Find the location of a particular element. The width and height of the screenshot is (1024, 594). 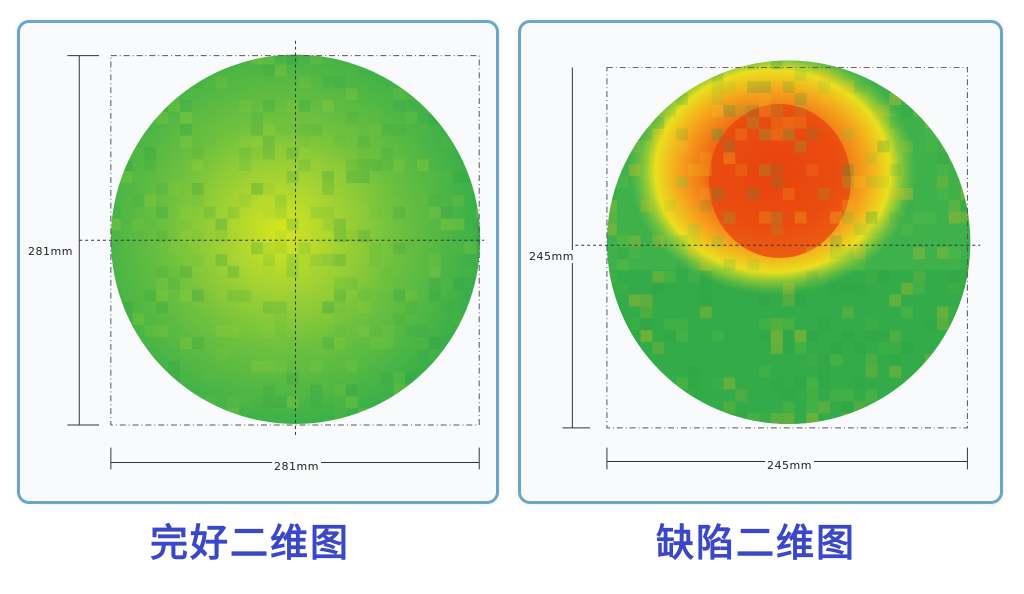

defect-width-label: 245mm is located at coordinates (789, 465).